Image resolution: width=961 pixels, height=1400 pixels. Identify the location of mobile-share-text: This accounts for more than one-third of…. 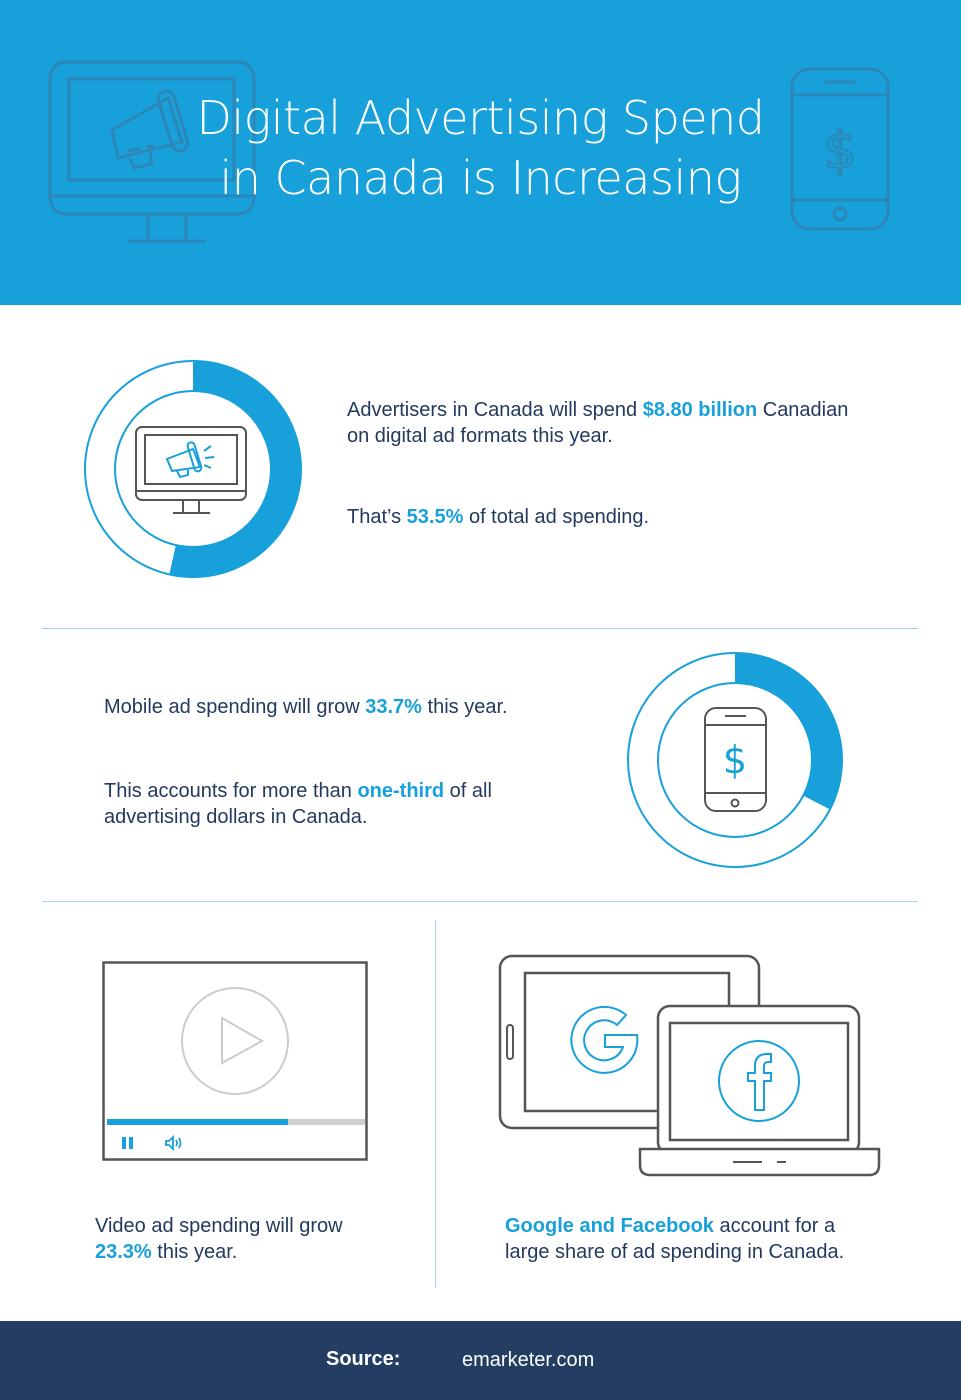
(298, 804).